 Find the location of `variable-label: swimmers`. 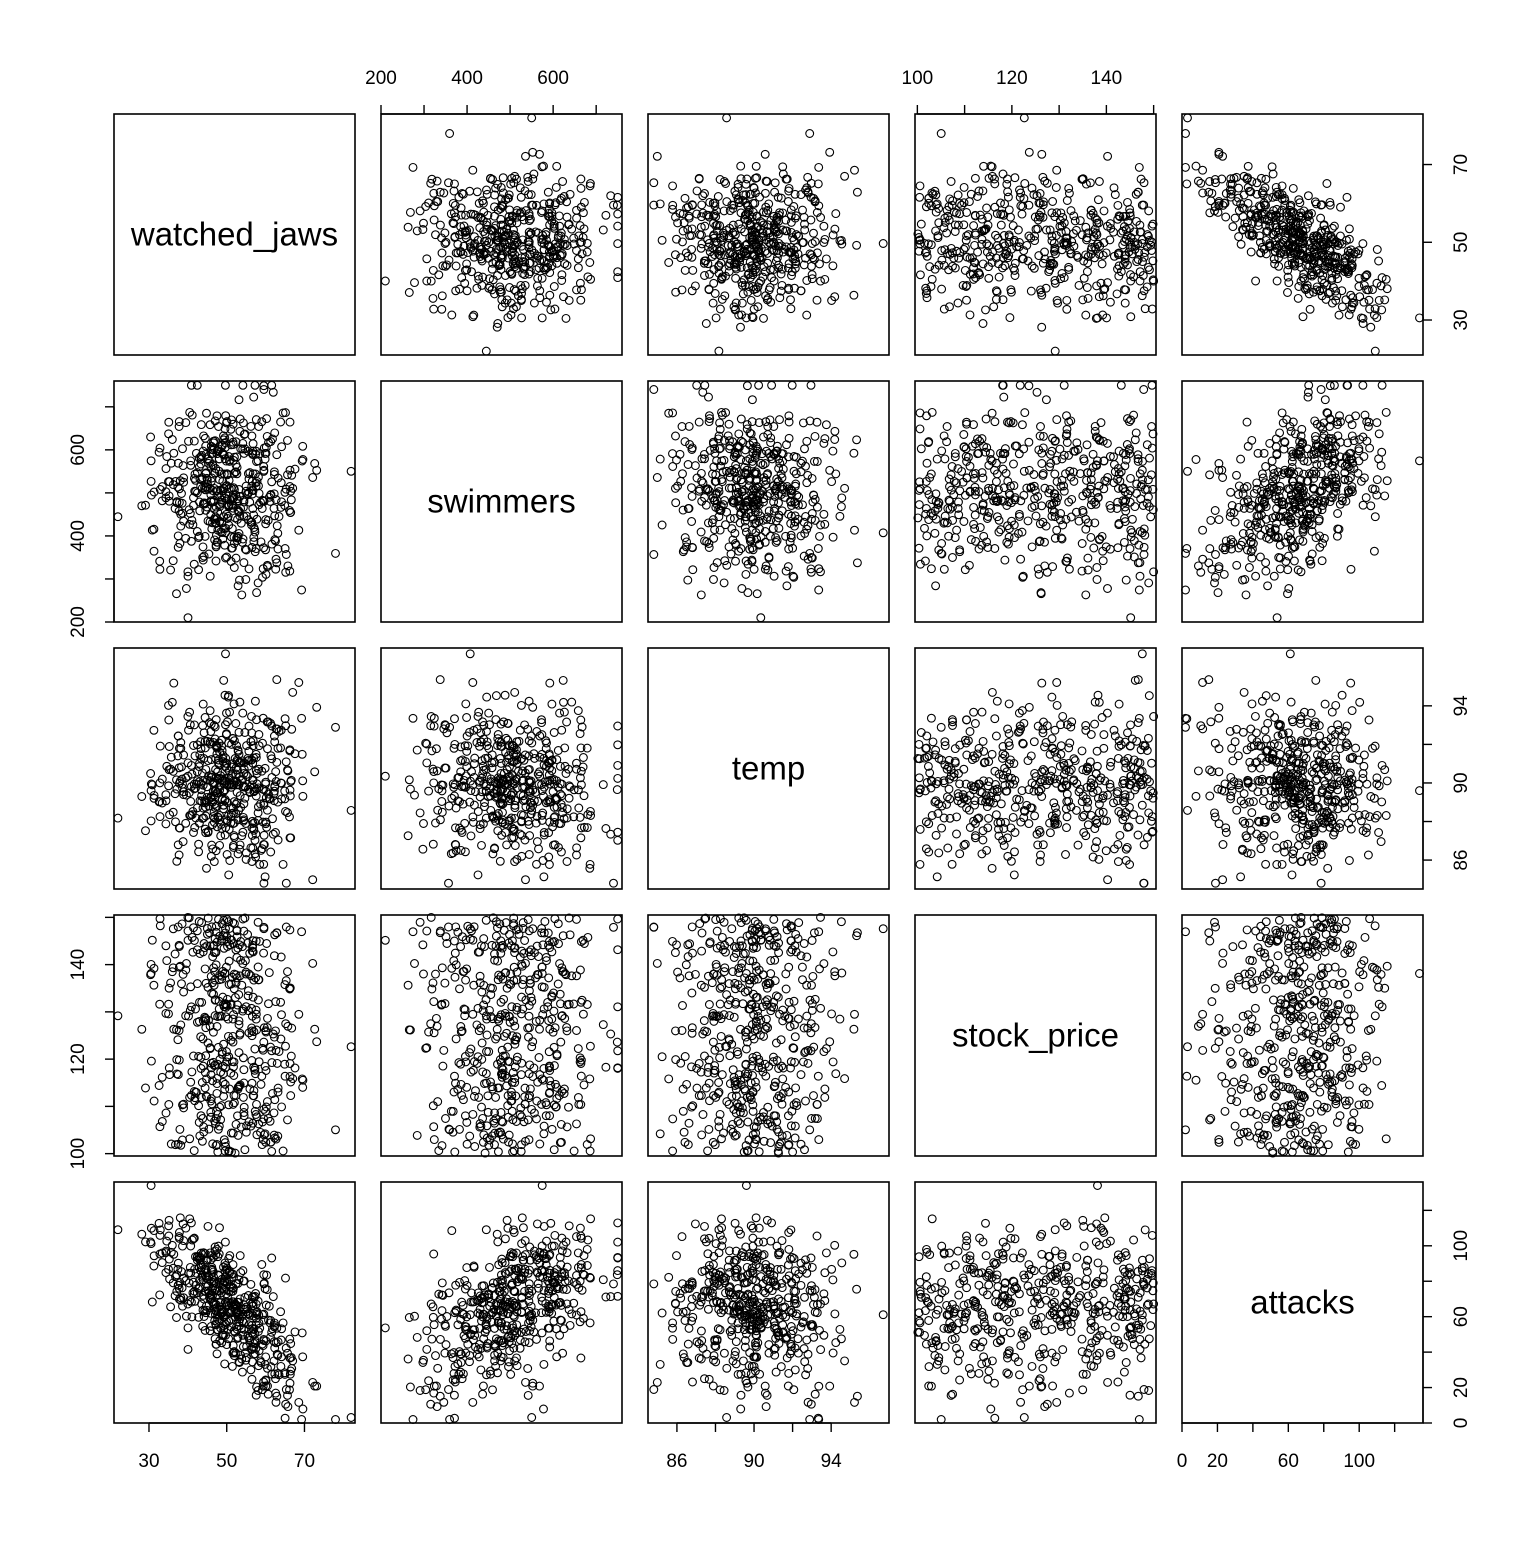

variable-label: swimmers is located at coordinates (501, 501).